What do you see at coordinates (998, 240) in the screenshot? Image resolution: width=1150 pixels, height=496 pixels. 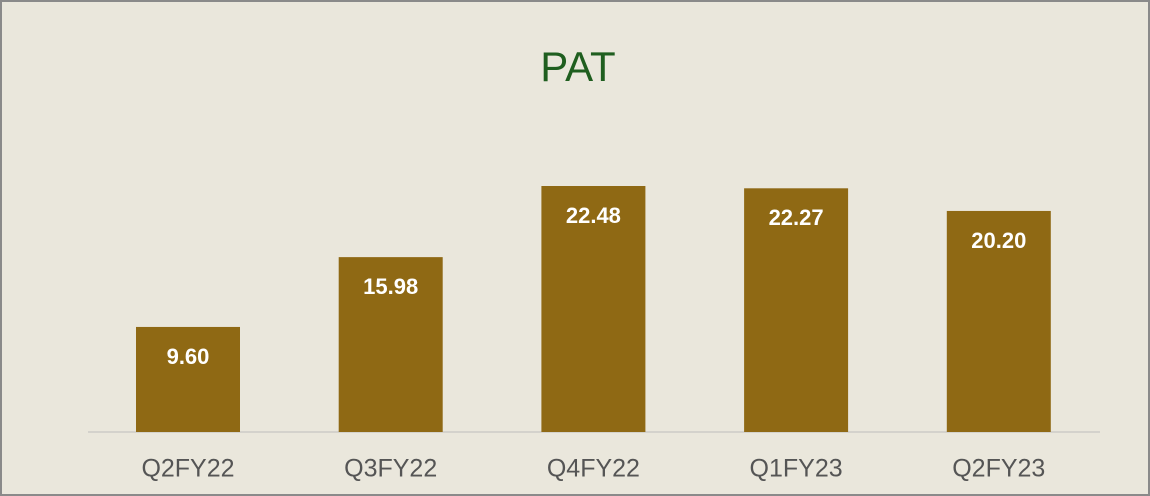 I see `value-label: 20.20` at bounding box center [998, 240].